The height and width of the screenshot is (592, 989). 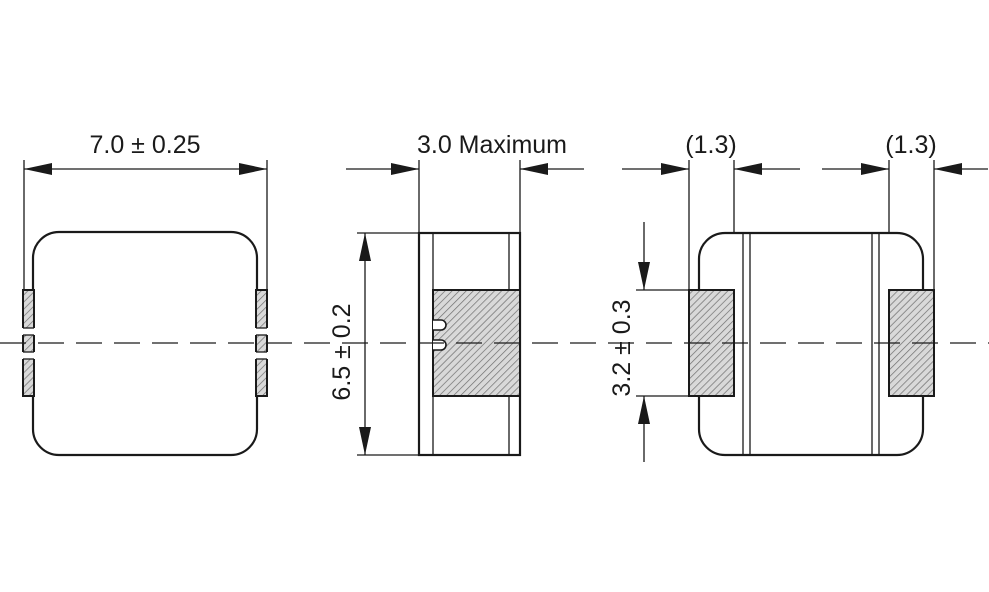 I want to click on top-width-label: 7.0 ± 0.25, so click(x=144, y=145).